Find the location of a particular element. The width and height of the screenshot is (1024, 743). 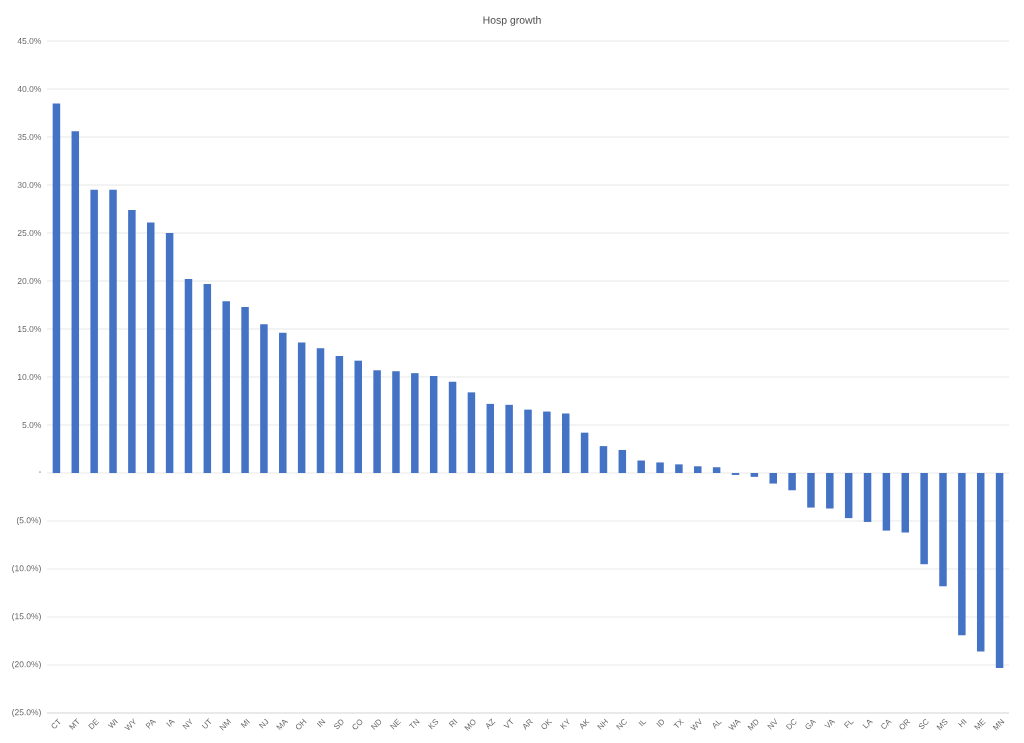

chart-title: Hosp growth is located at coordinates (512, 21).